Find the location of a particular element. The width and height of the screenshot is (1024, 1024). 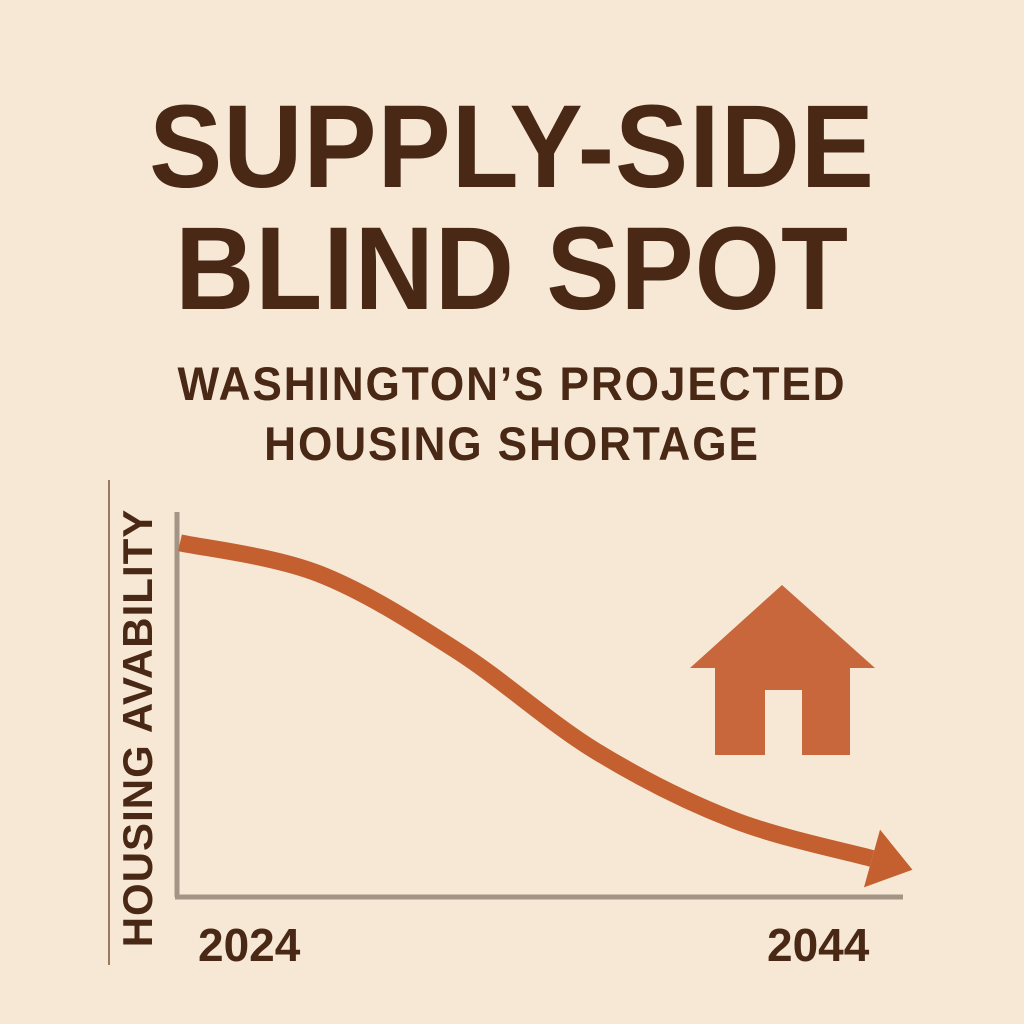

arrow-head-icon is located at coordinates (888, 858).